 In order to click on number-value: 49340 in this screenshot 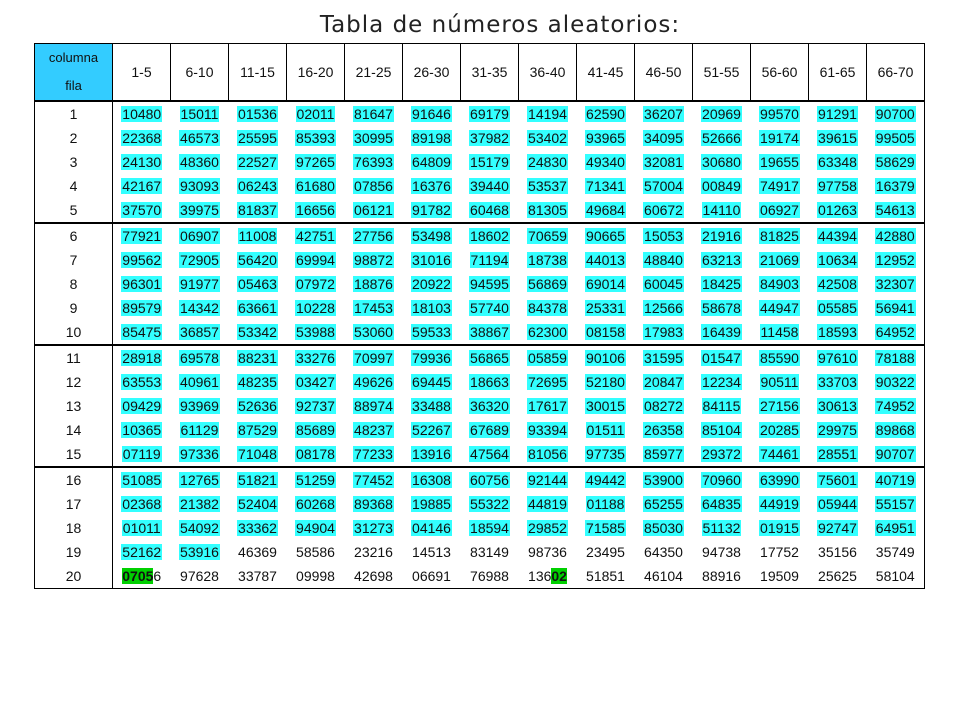, I will do `click(605, 162)`.